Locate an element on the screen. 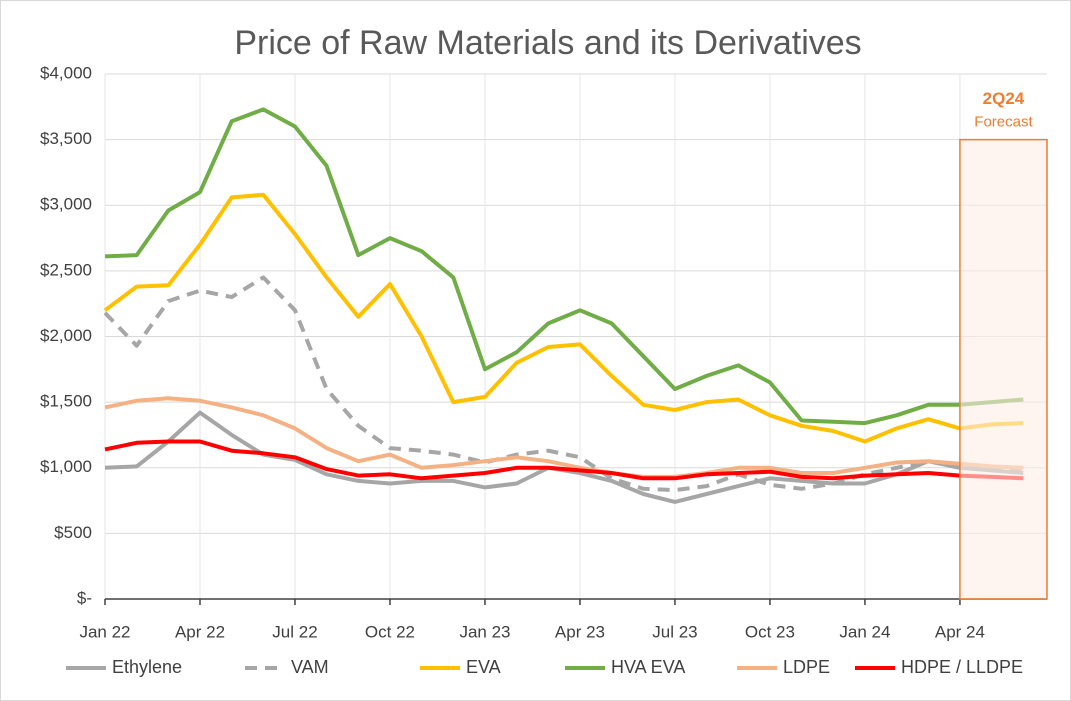  legend-label: HDPE / LLDPE is located at coordinates (962, 667).